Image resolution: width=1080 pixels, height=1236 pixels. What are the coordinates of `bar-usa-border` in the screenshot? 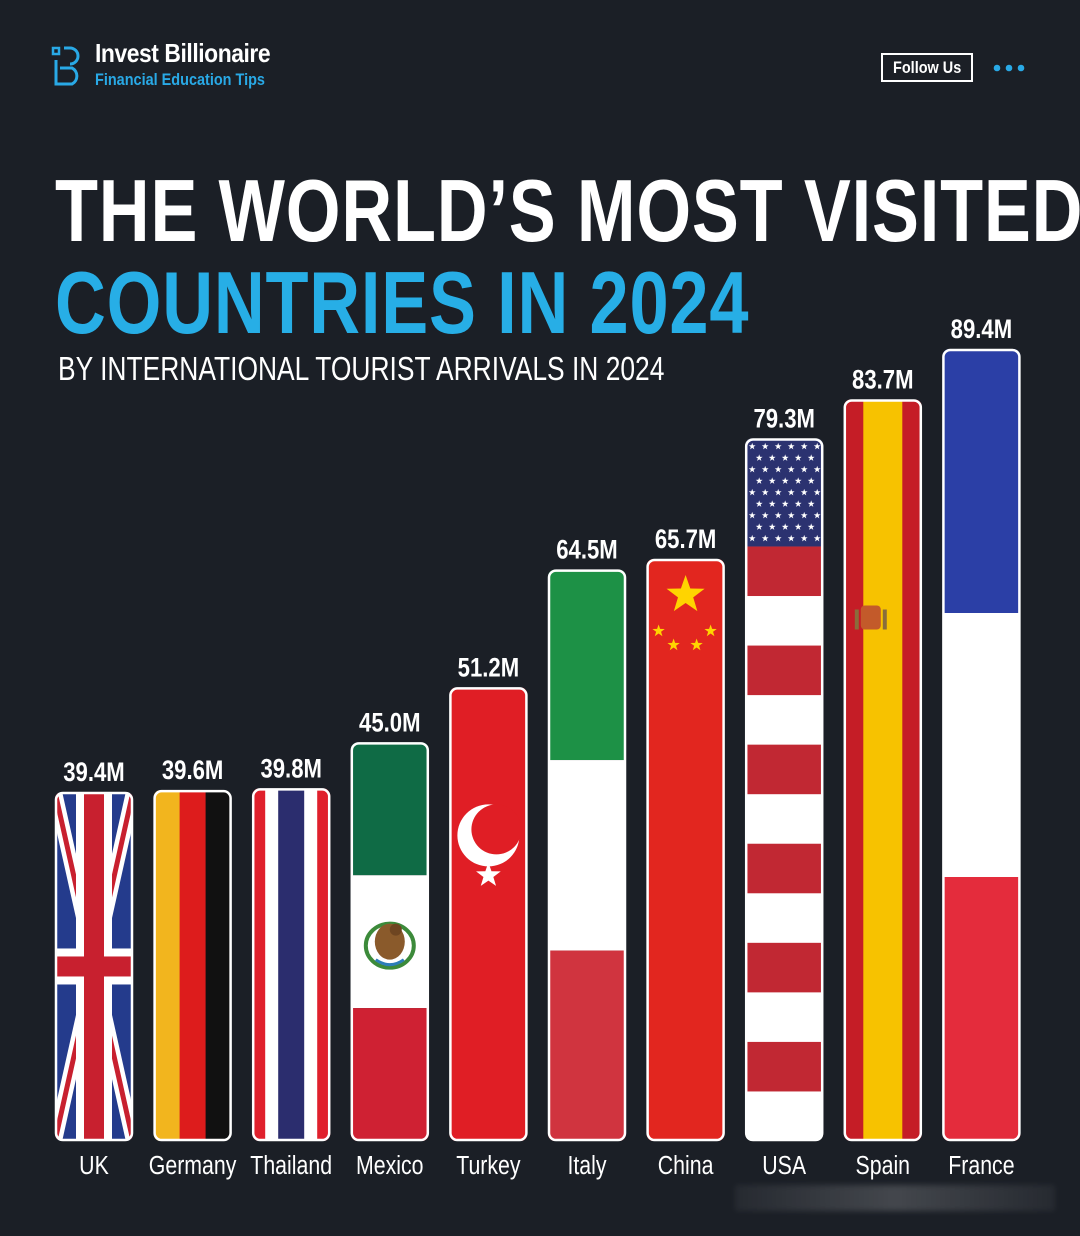 It's located at (784, 790).